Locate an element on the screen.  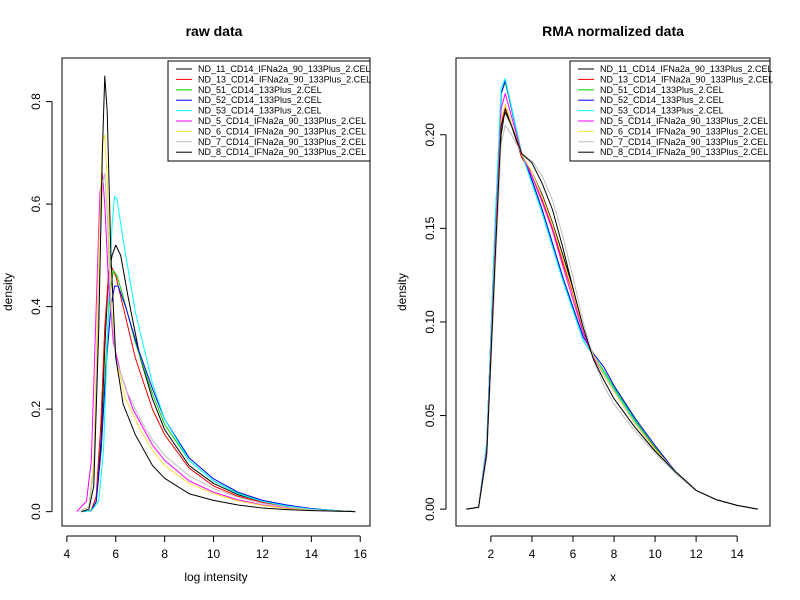
y-tick-label: 0.00 is located at coordinates (430, 509).